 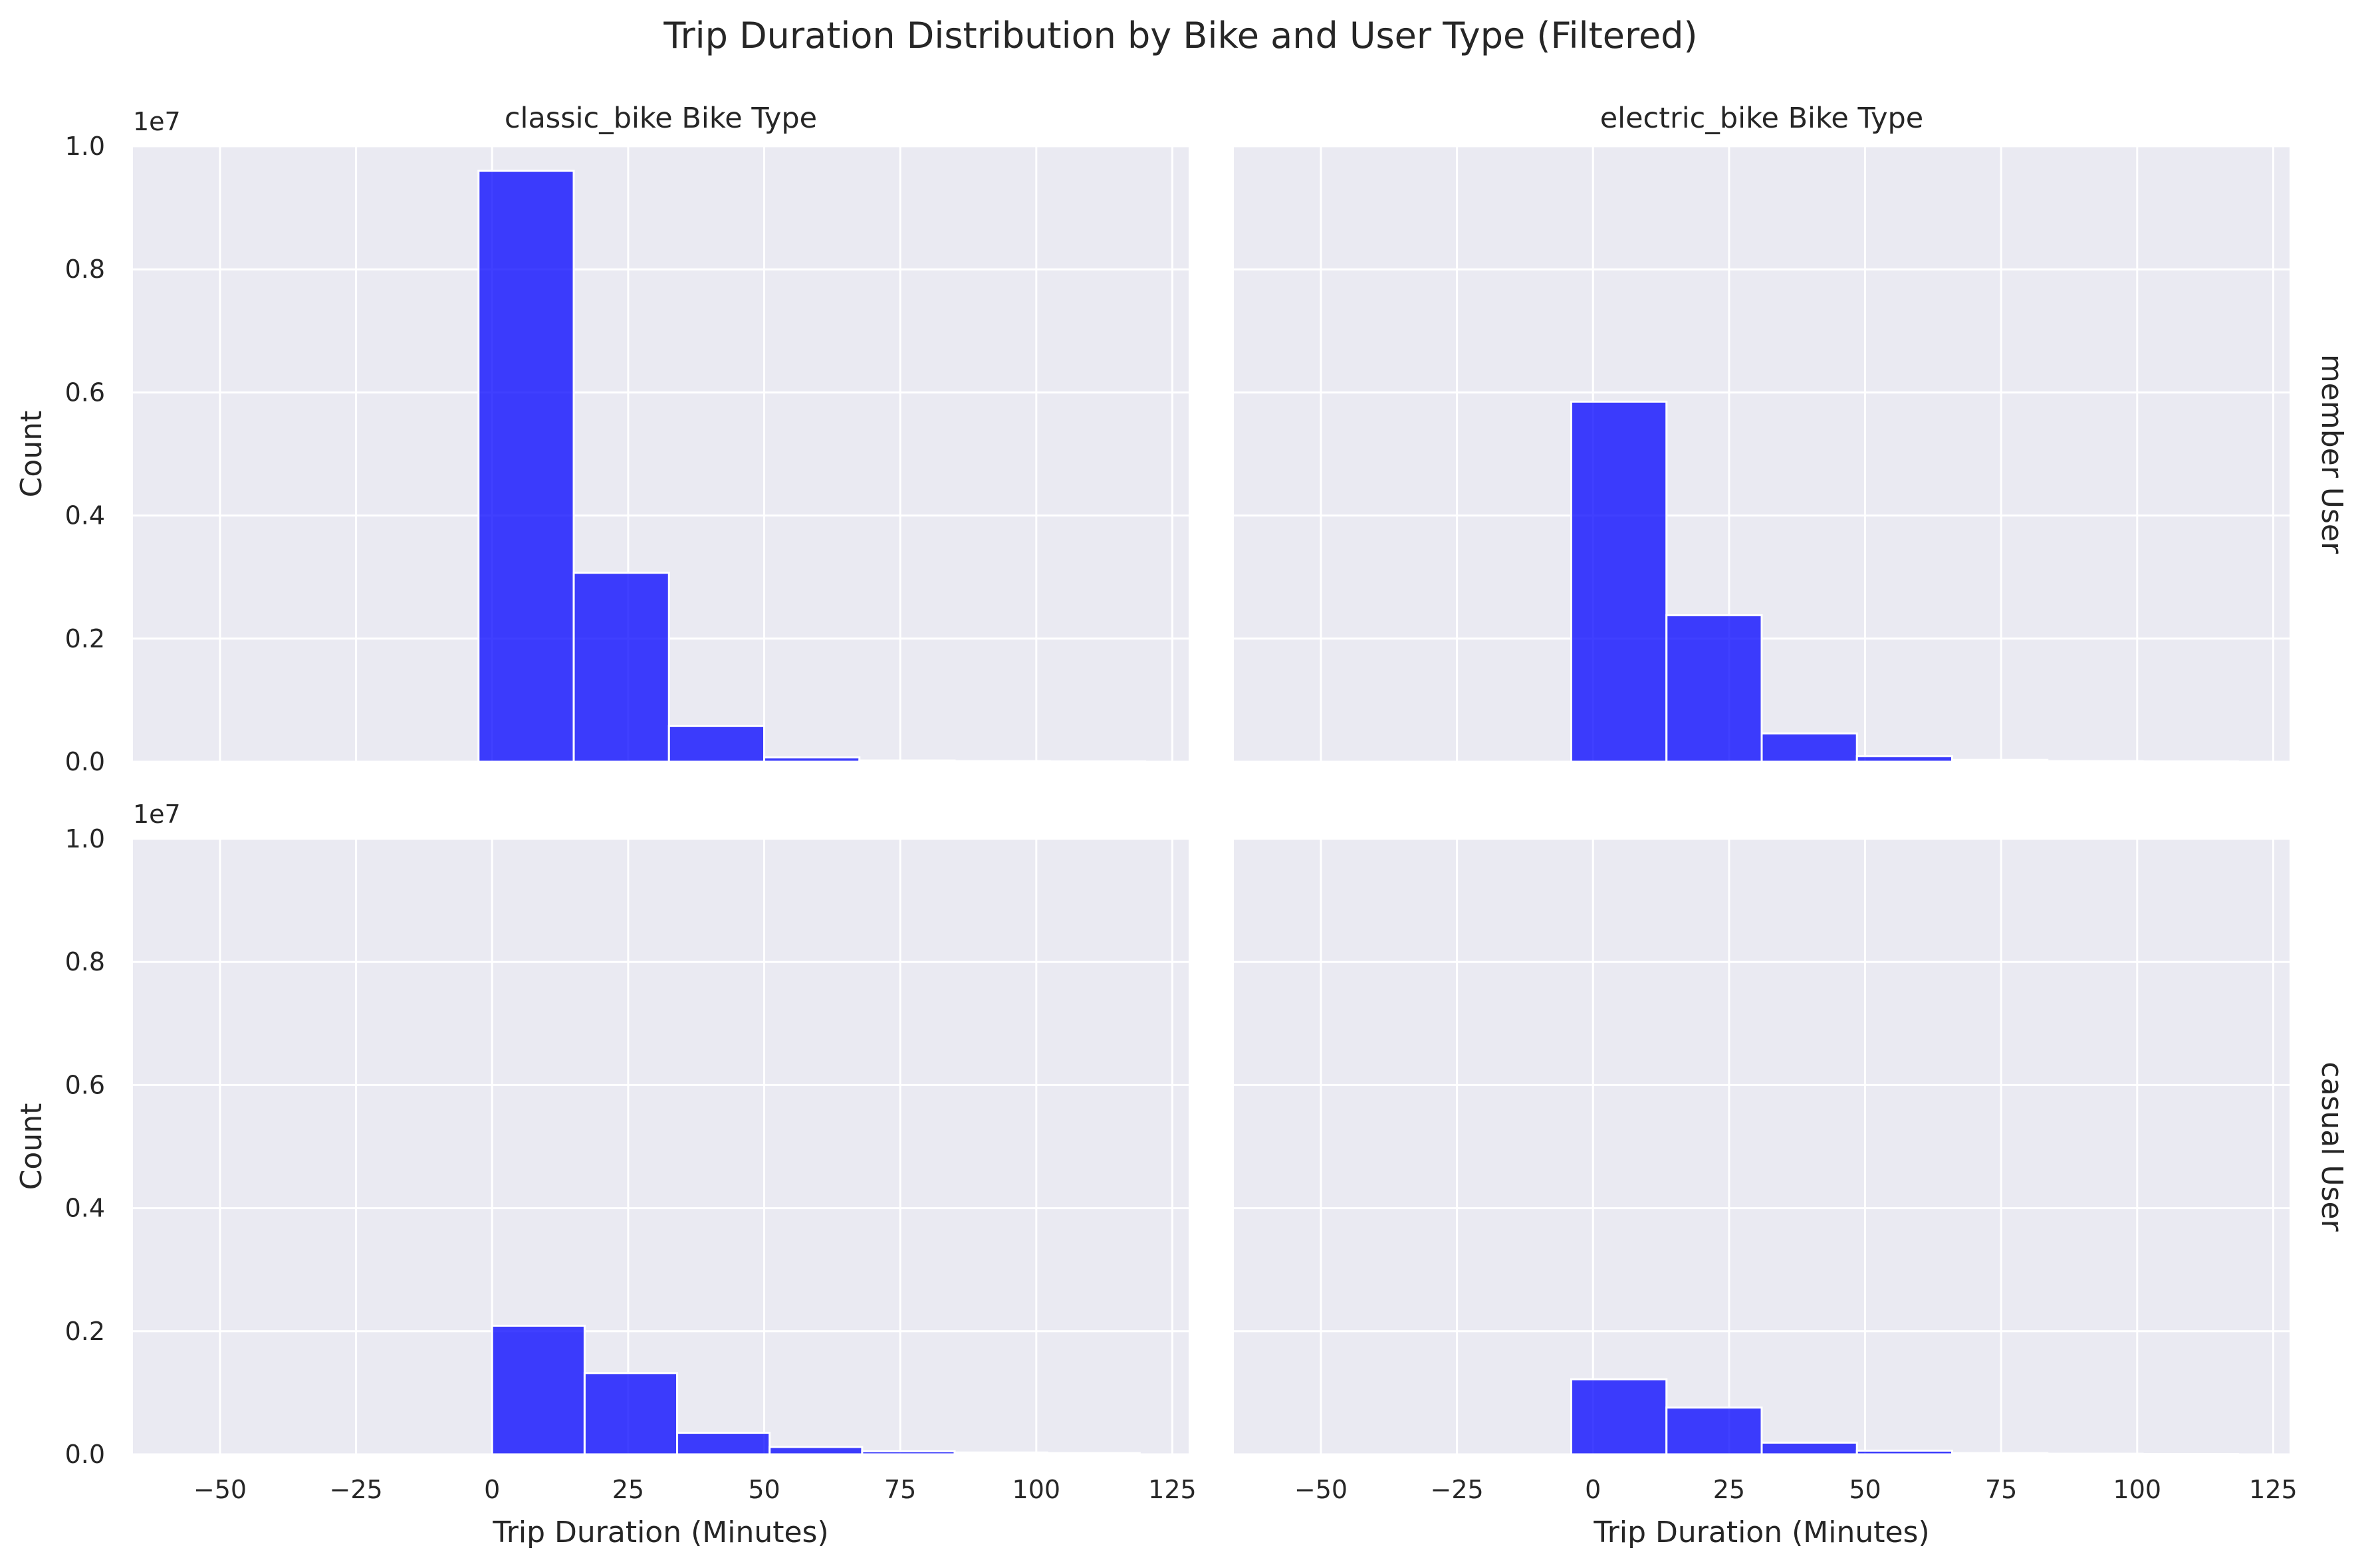 I want to click on column-title: classic_bike Bike Type, so click(x=661, y=118).